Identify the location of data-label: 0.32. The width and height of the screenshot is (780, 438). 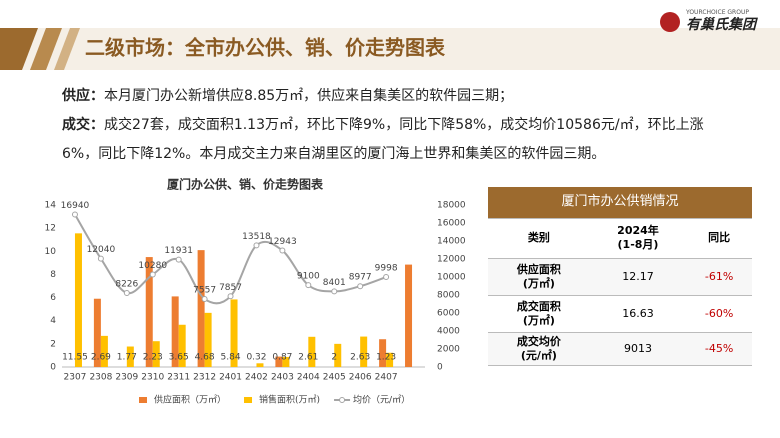
(256, 358).